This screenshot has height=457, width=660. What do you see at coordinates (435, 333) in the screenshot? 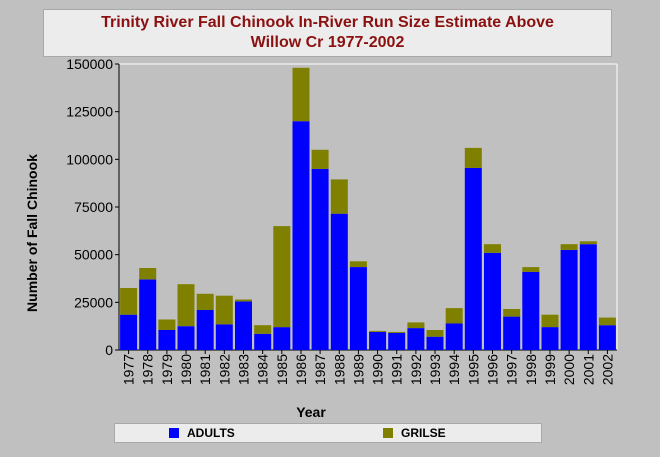
I see `bar-grilse-1993` at bounding box center [435, 333].